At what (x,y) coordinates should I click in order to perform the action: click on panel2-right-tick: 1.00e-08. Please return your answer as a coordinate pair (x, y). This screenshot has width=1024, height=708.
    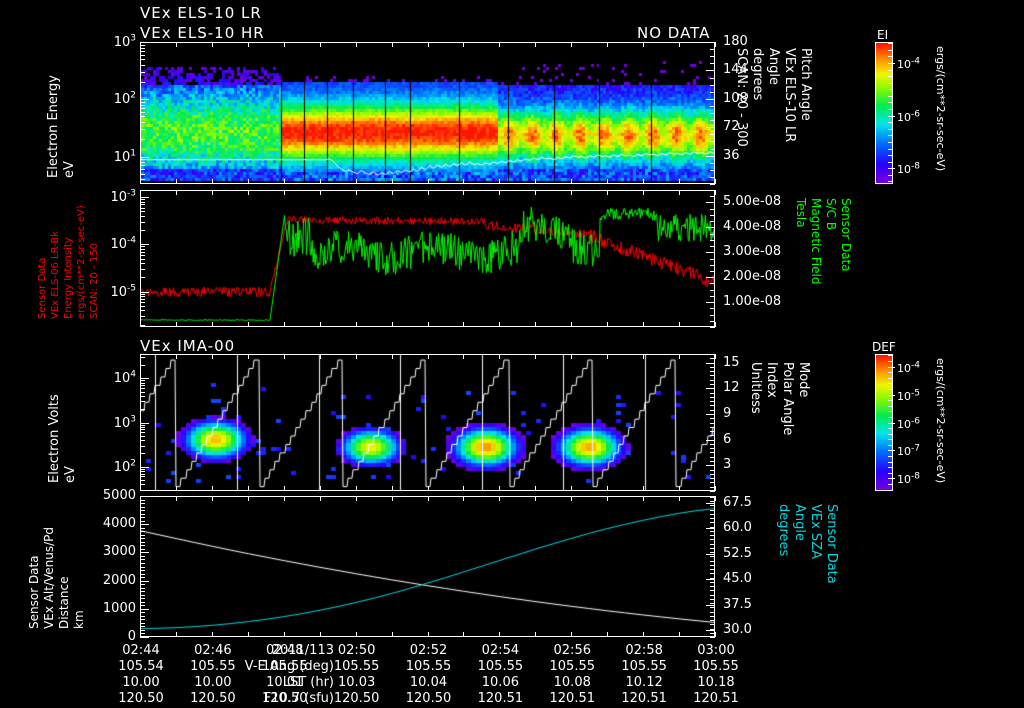
    Looking at the image, I should click on (752, 301).